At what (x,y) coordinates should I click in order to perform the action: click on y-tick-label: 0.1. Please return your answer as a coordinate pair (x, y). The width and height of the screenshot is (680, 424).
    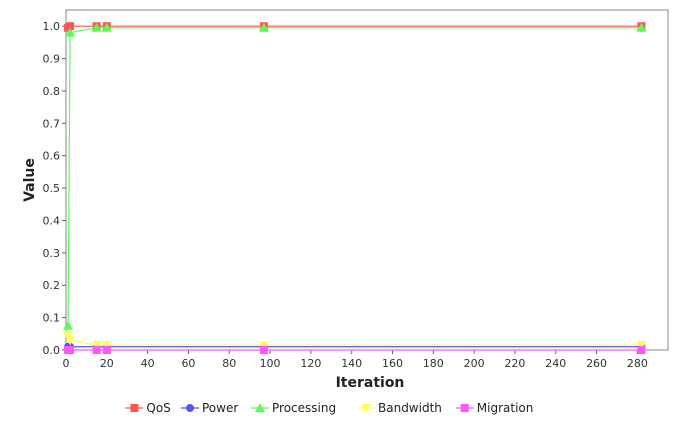
    Looking at the image, I should click on (52, 318).